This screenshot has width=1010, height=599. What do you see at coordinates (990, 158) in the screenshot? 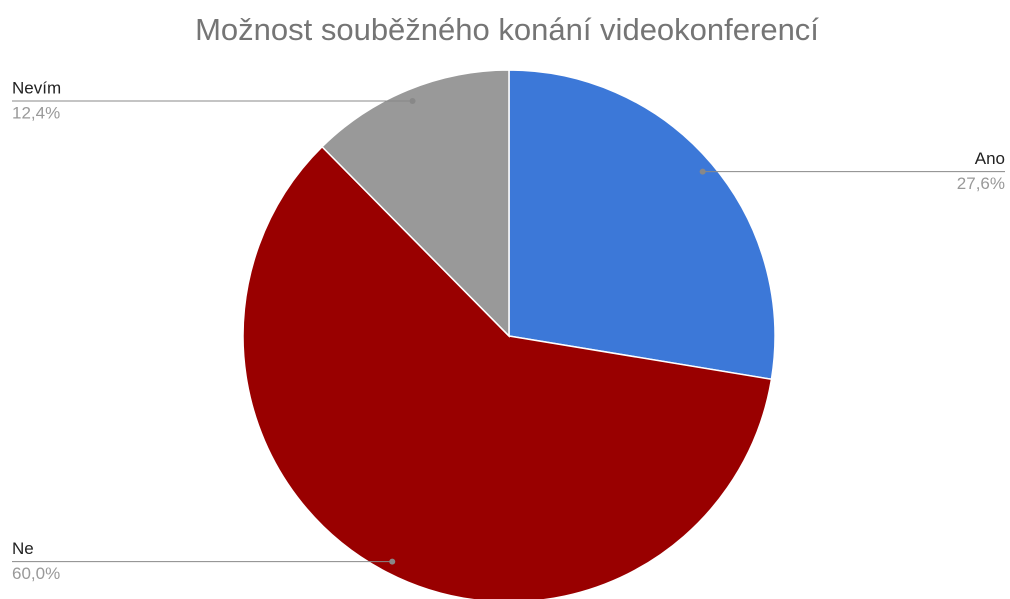
I see `slice-label: Ano` at bounding box center [990, 158].